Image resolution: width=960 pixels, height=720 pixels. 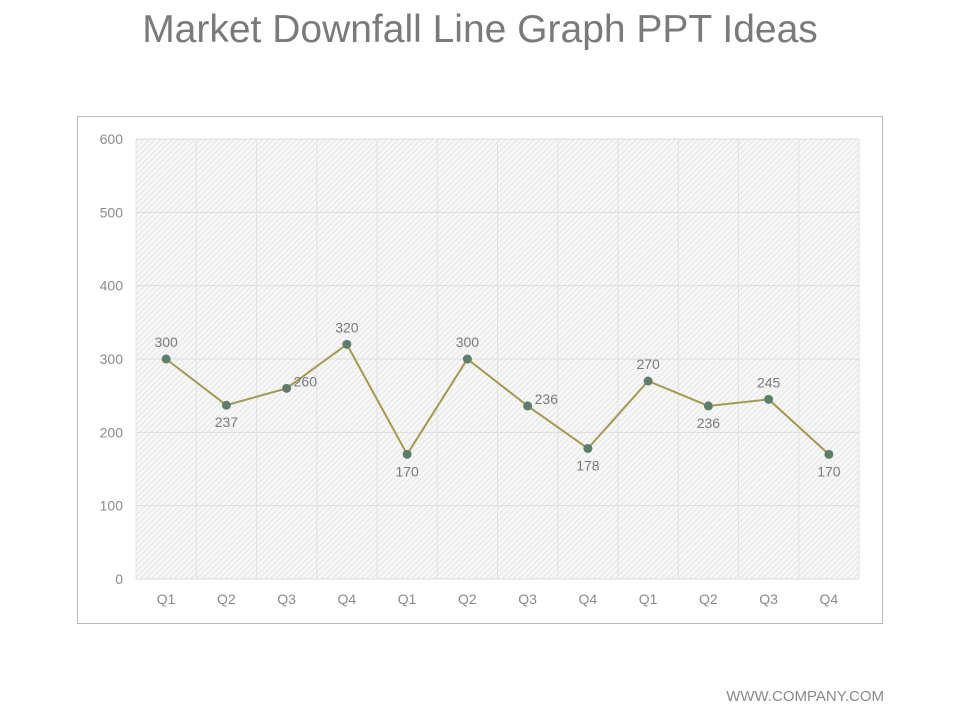 I want to click on footer-url: WWW.COMPANY.COM, so click(x=805, y=696).